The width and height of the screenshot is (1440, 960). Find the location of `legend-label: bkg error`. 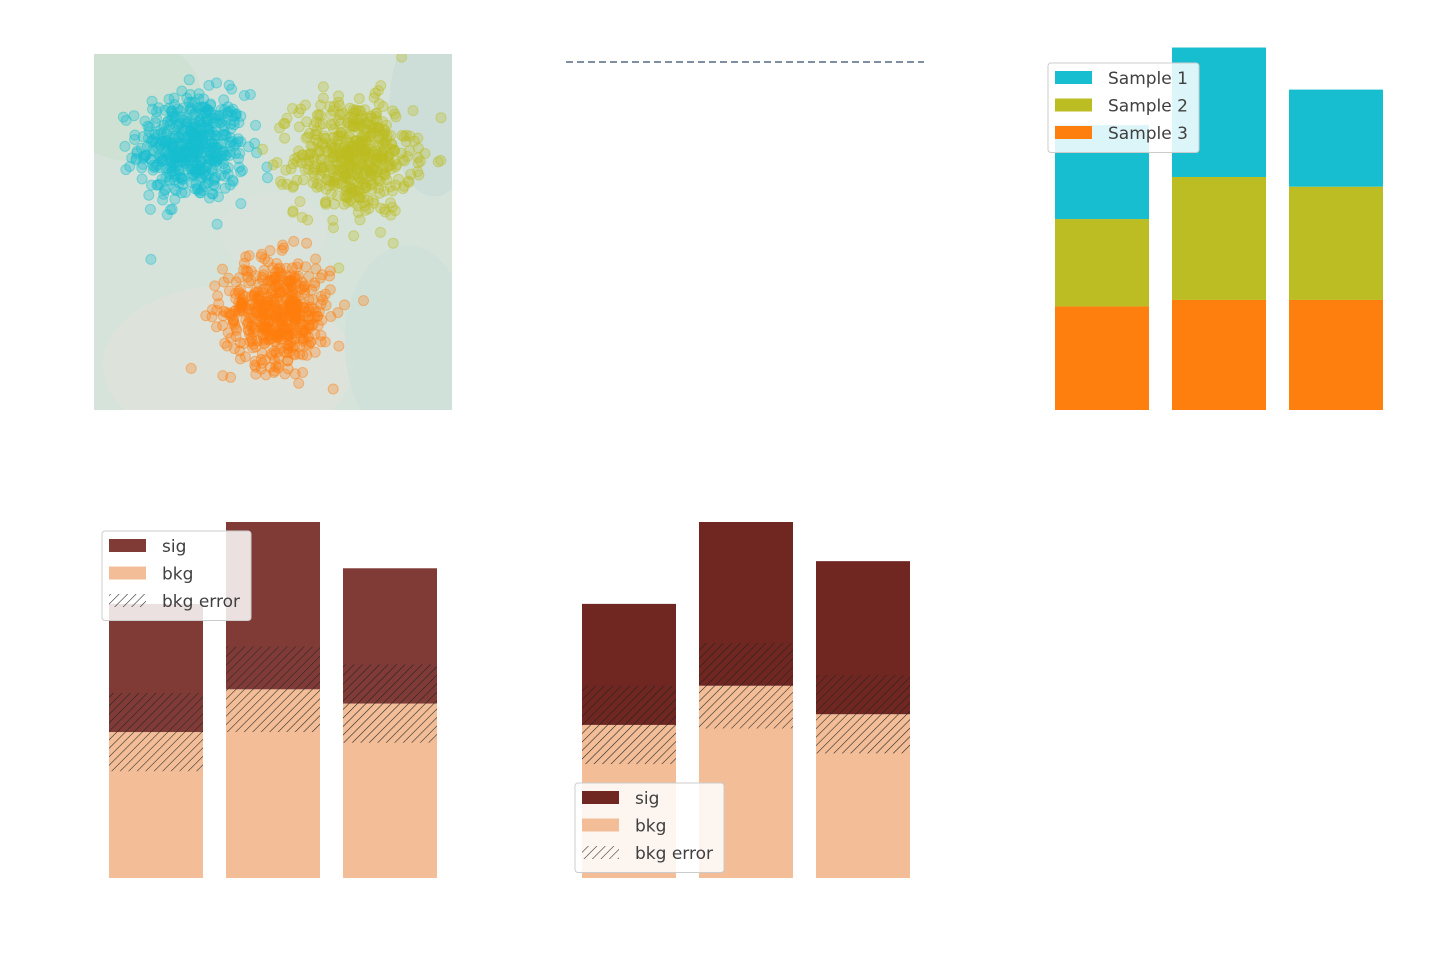

legend-label: bkg error is located at coordinates (674, 854).